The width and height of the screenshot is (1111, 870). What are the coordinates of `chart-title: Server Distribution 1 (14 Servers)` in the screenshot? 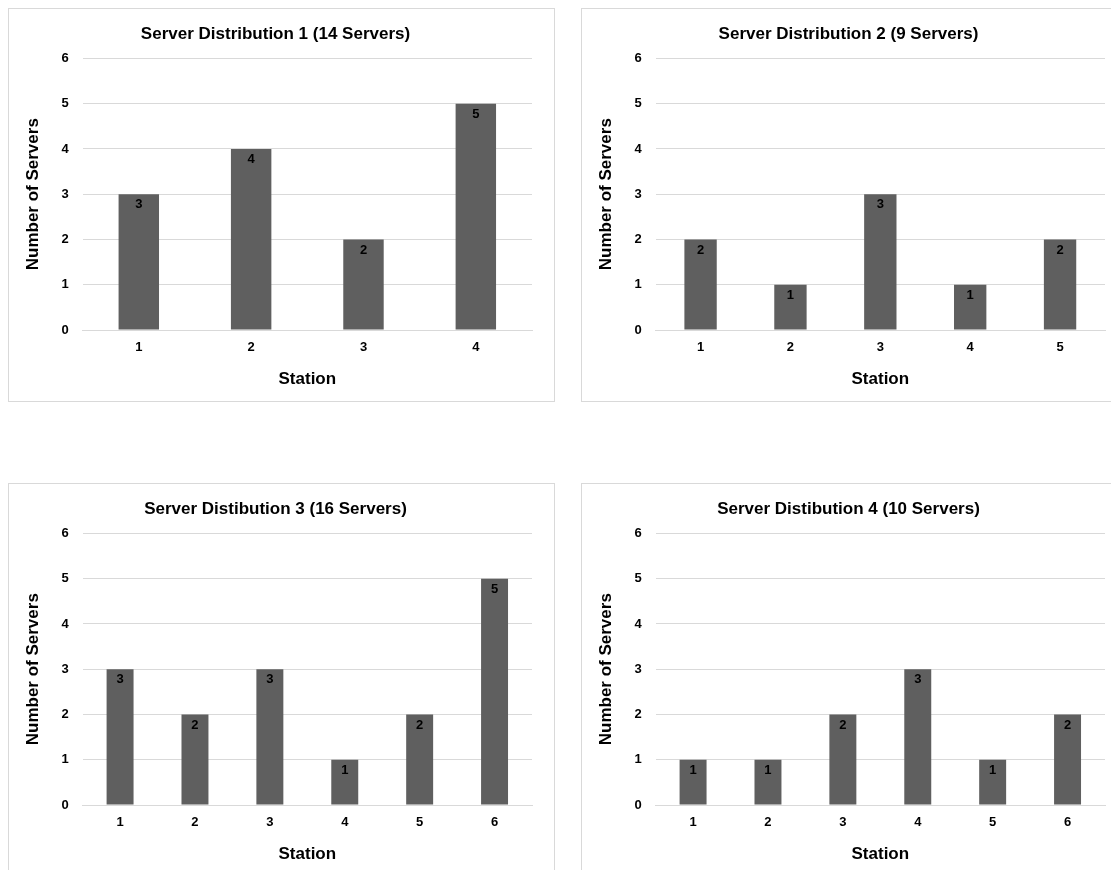 It's located at (275, 33).